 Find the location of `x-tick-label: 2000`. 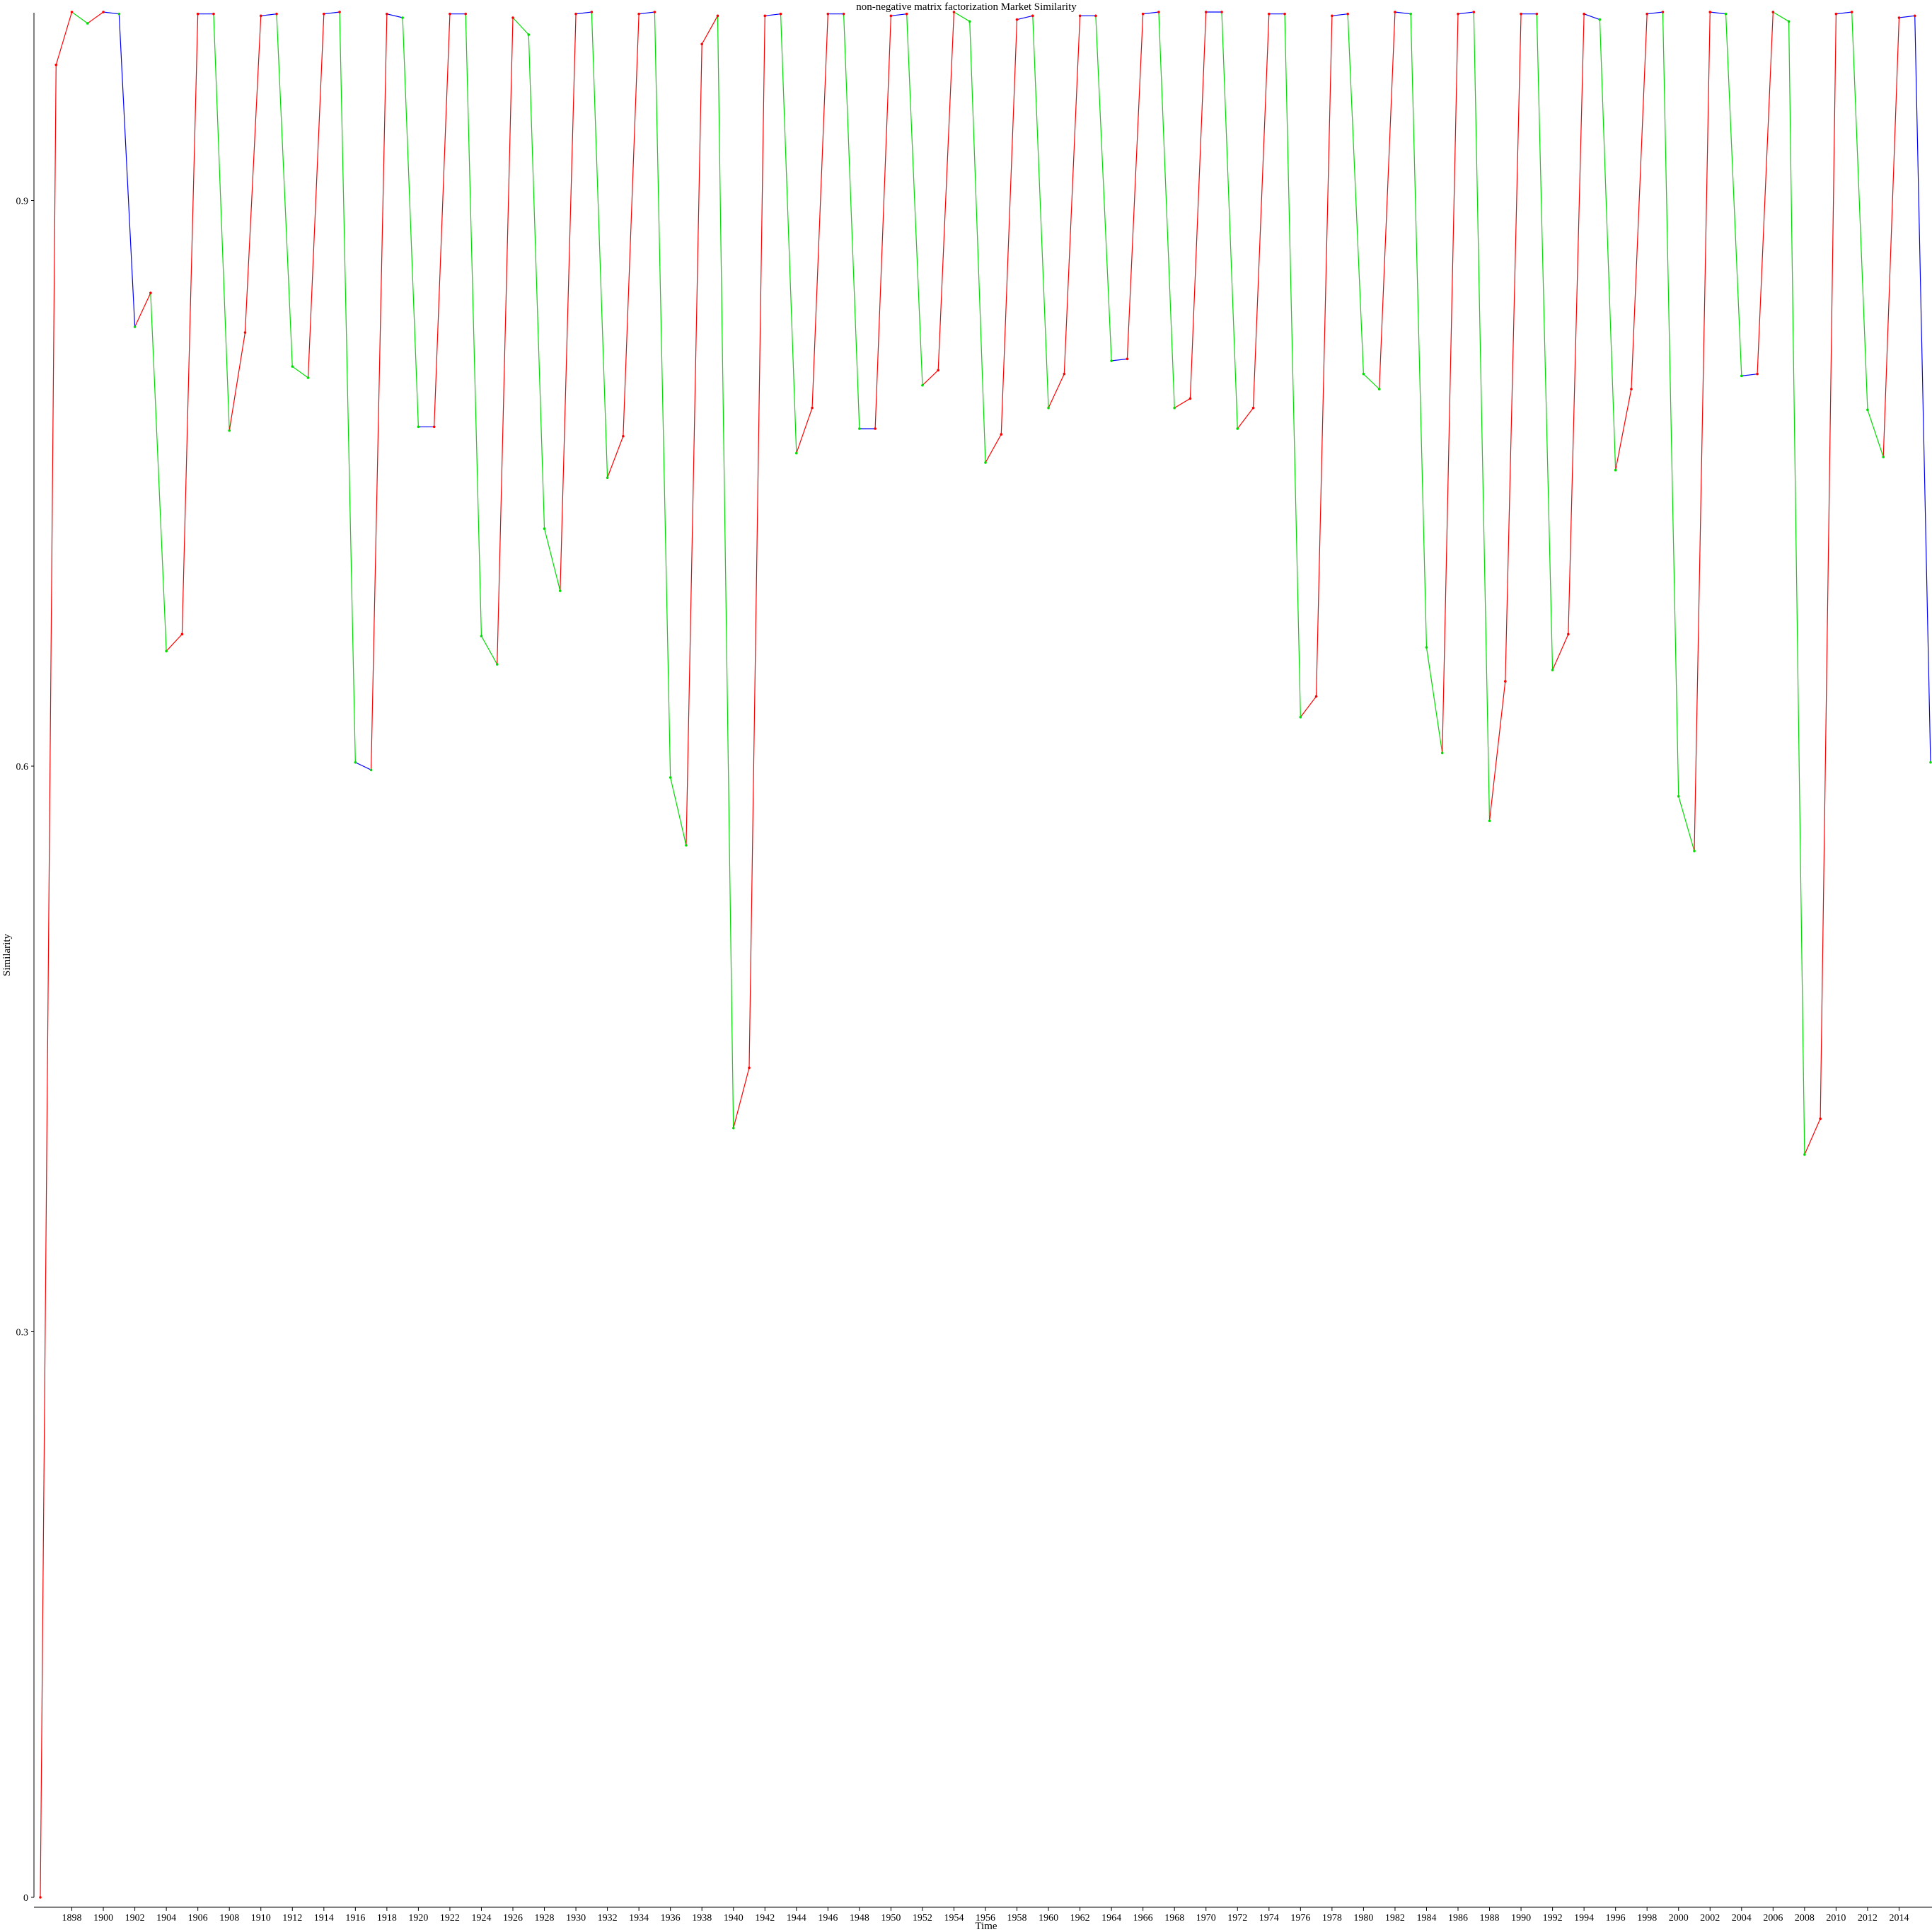

x-tick-label: 2000 is located at coordinates (1679, 1918).